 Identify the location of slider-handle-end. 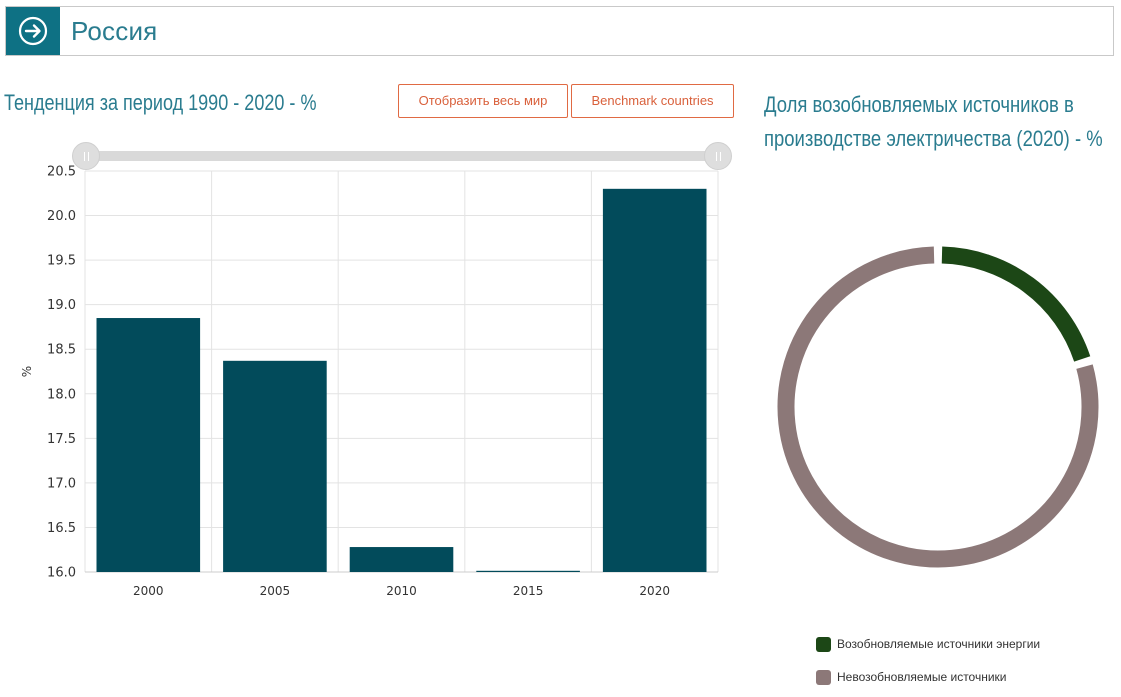
(718, 156).